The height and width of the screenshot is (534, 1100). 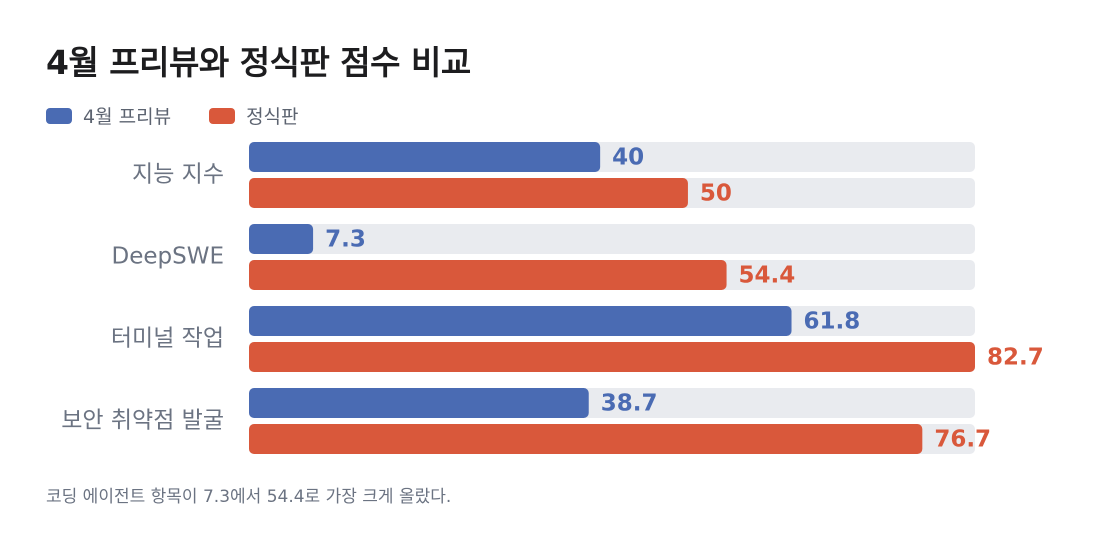 I want to click on data-label: 61.8, so click(x=832, y=322).